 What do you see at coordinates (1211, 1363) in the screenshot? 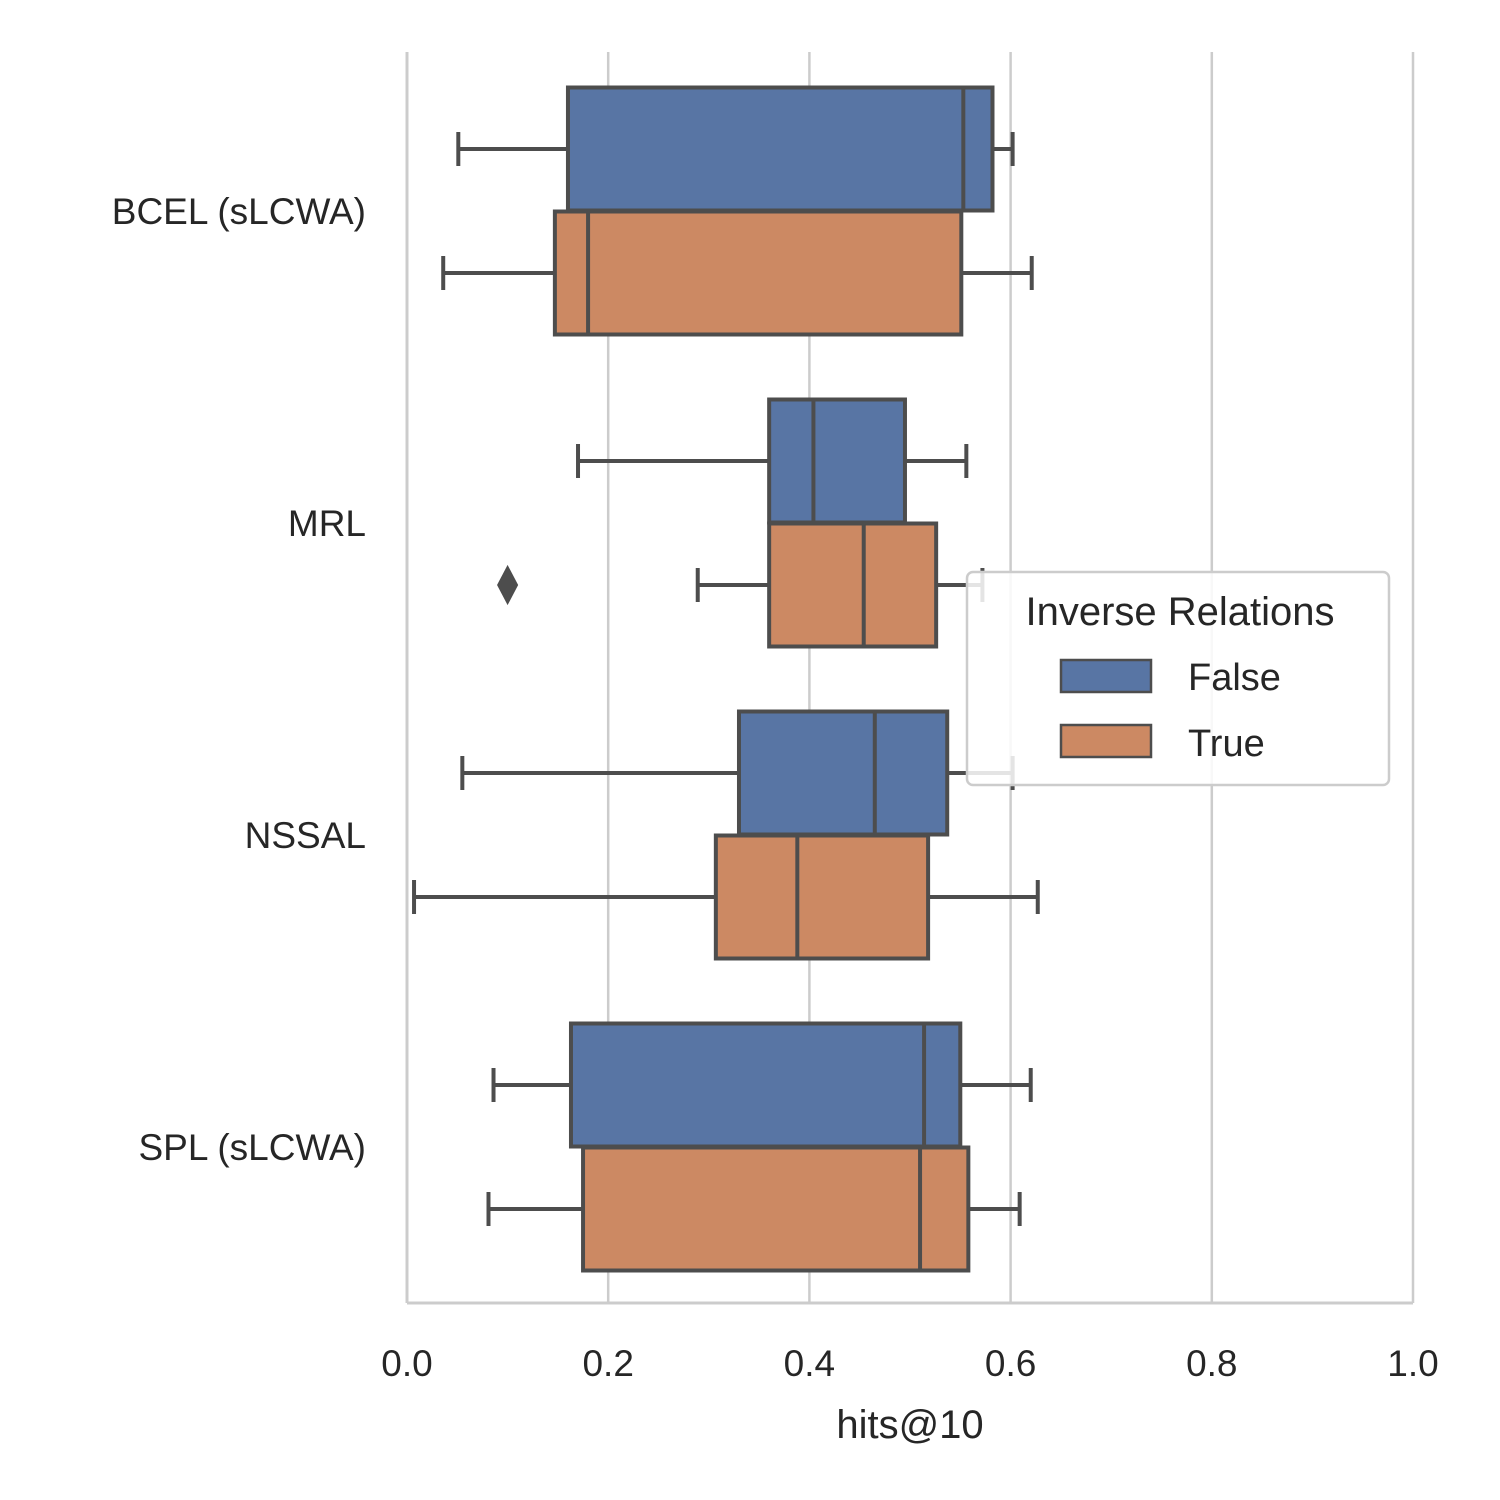
I see `x-tick-label-4: 0.8` at bounding box center [1211, 1363].